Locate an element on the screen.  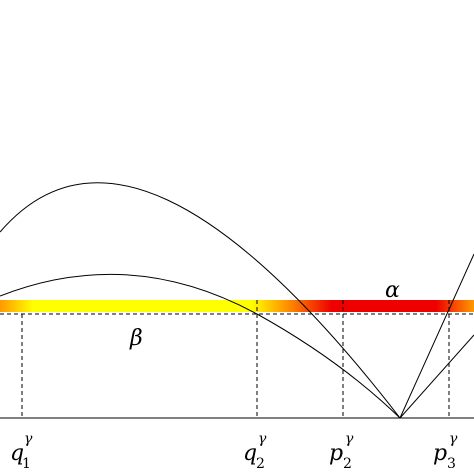
label-p3: p 3 γ is located at coordinates (445, 451).